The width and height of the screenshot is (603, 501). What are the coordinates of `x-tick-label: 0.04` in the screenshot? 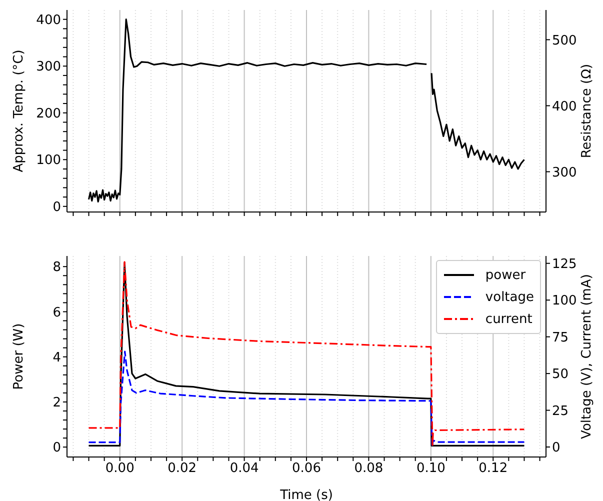 It's located at (244, 468).